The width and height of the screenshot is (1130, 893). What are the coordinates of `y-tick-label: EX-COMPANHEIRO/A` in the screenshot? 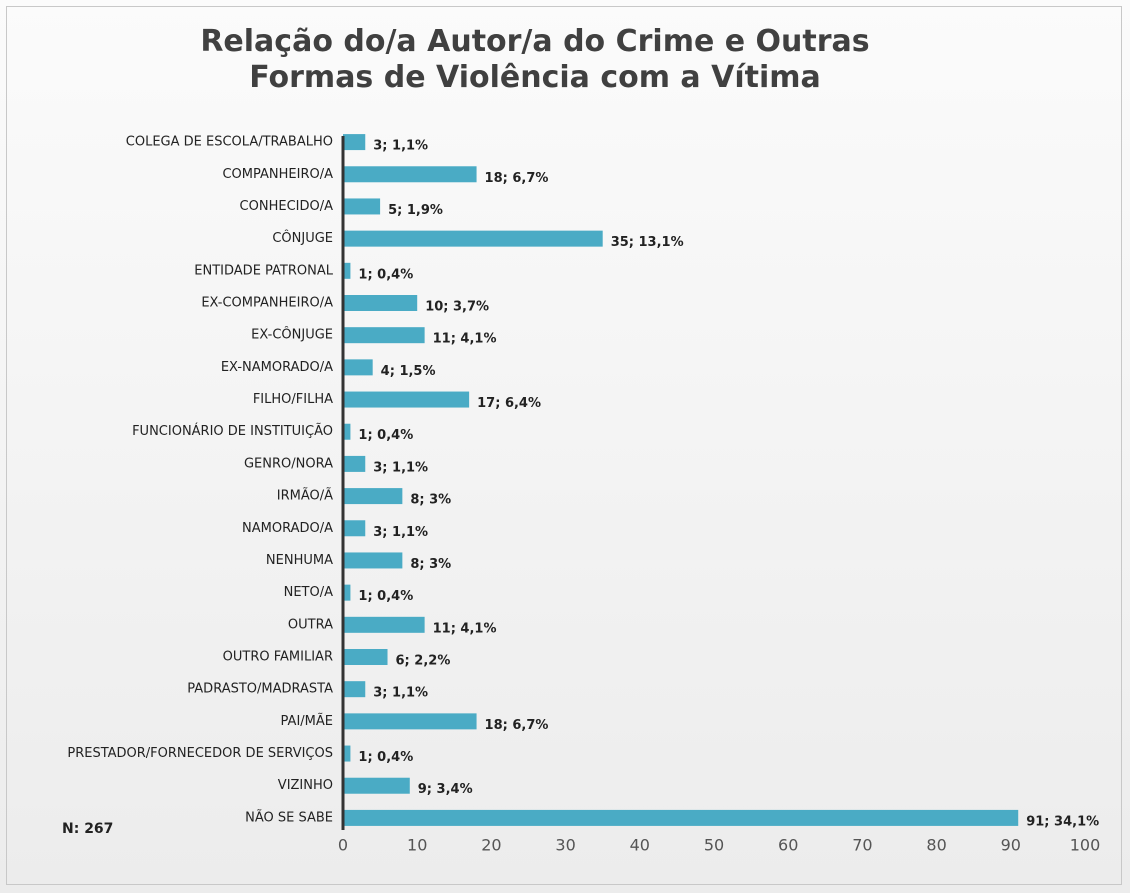 It's located at (267, 303).